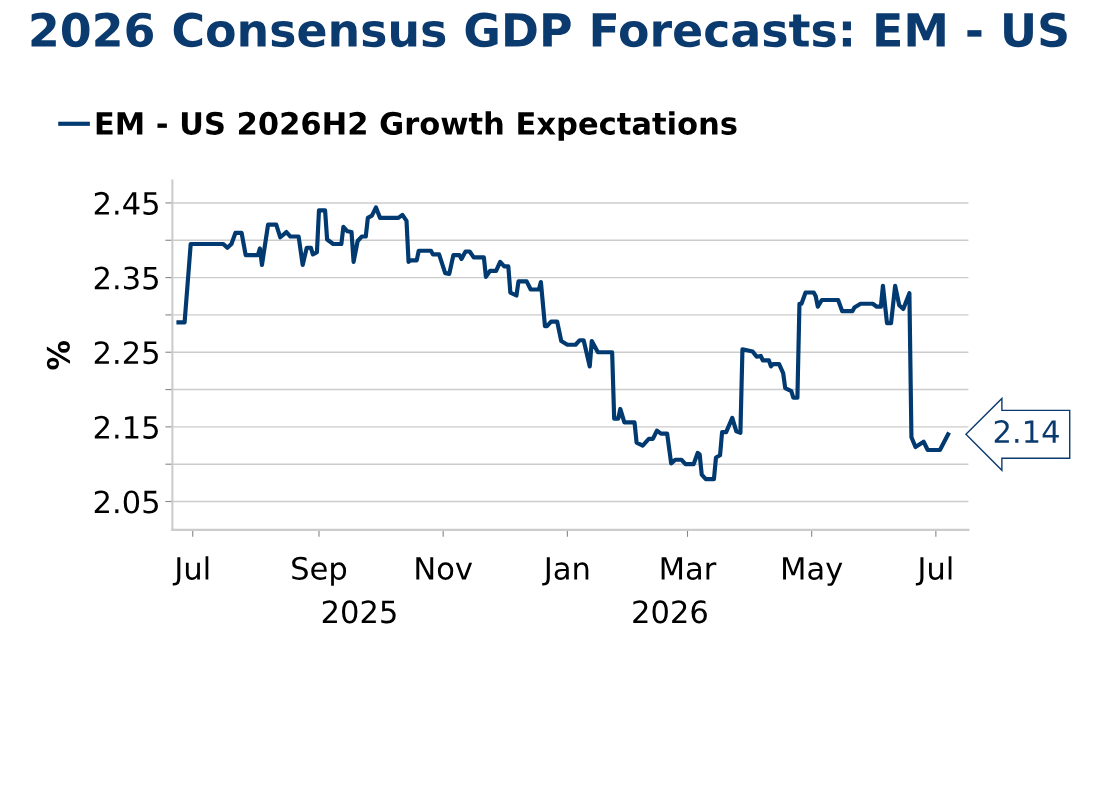  I want to click on x-tick-label: Mar, so click(689, 568).